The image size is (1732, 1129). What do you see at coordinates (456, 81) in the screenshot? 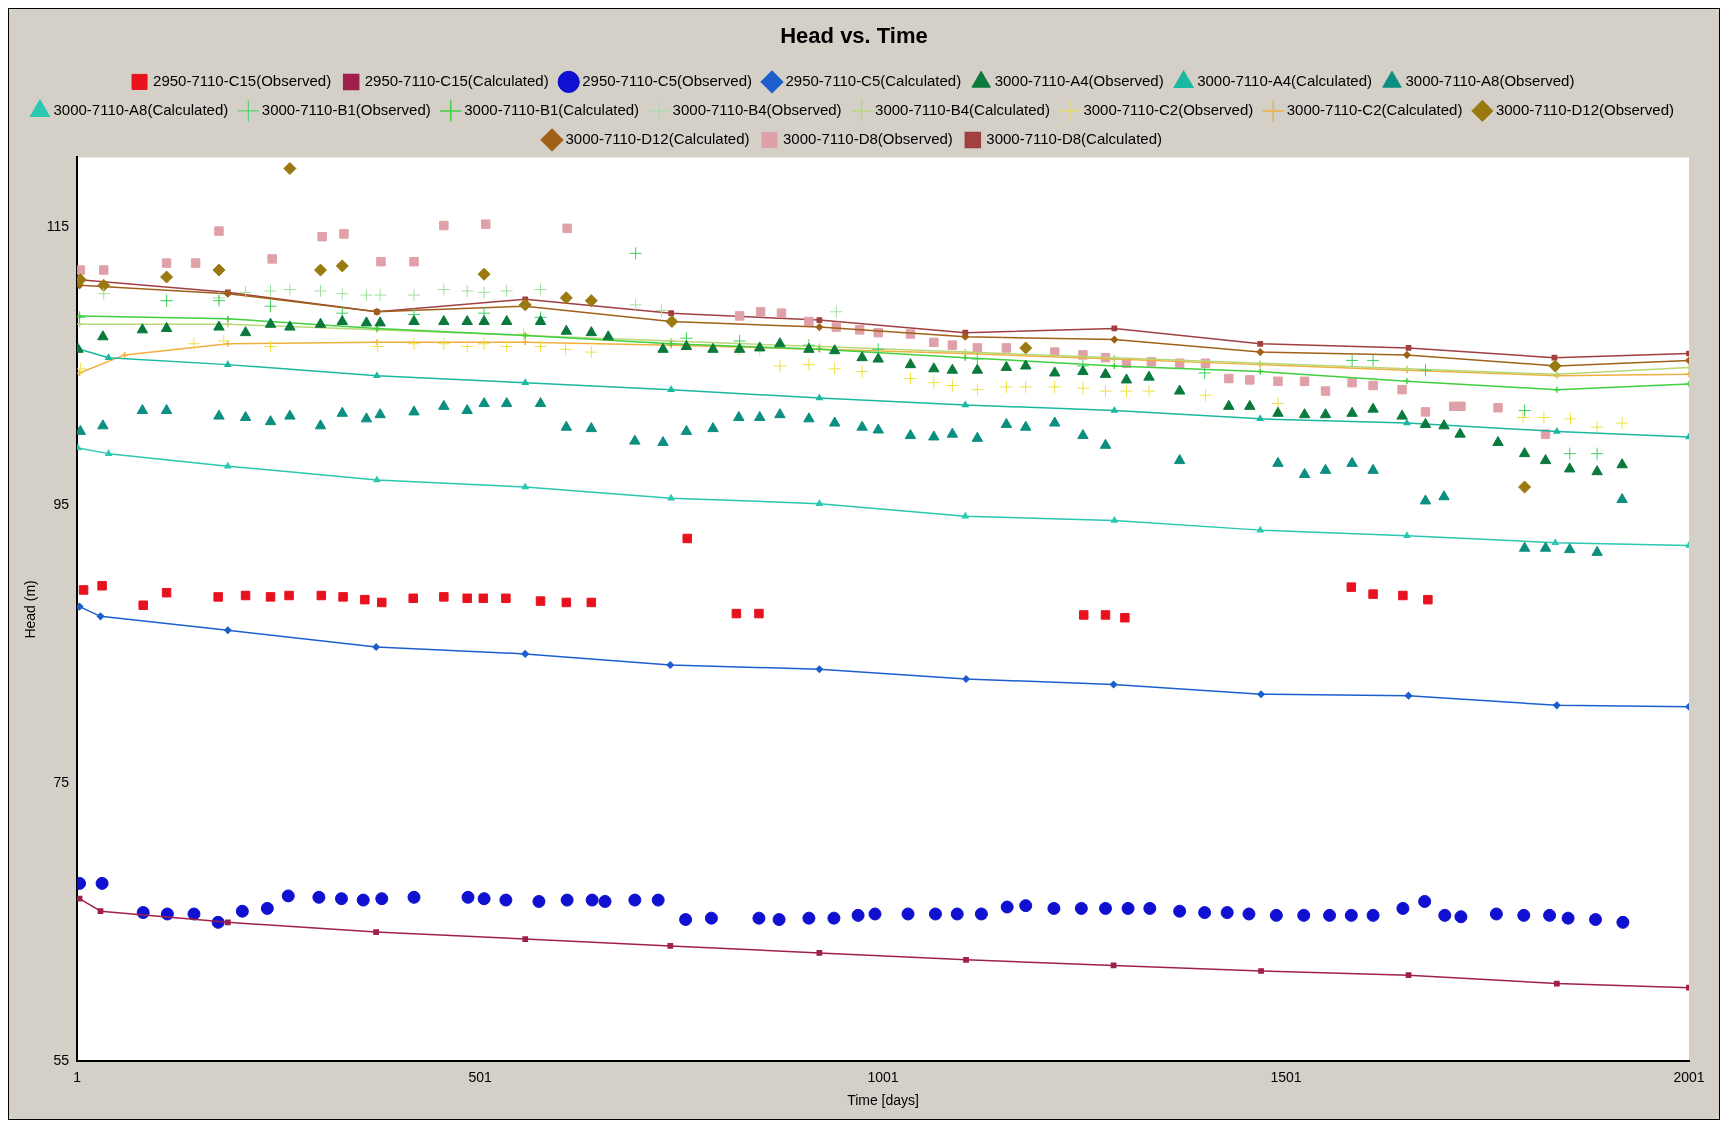
I see `legend-label: 2950-7110-C15(Calculated)` at bounding box center [456, 81].